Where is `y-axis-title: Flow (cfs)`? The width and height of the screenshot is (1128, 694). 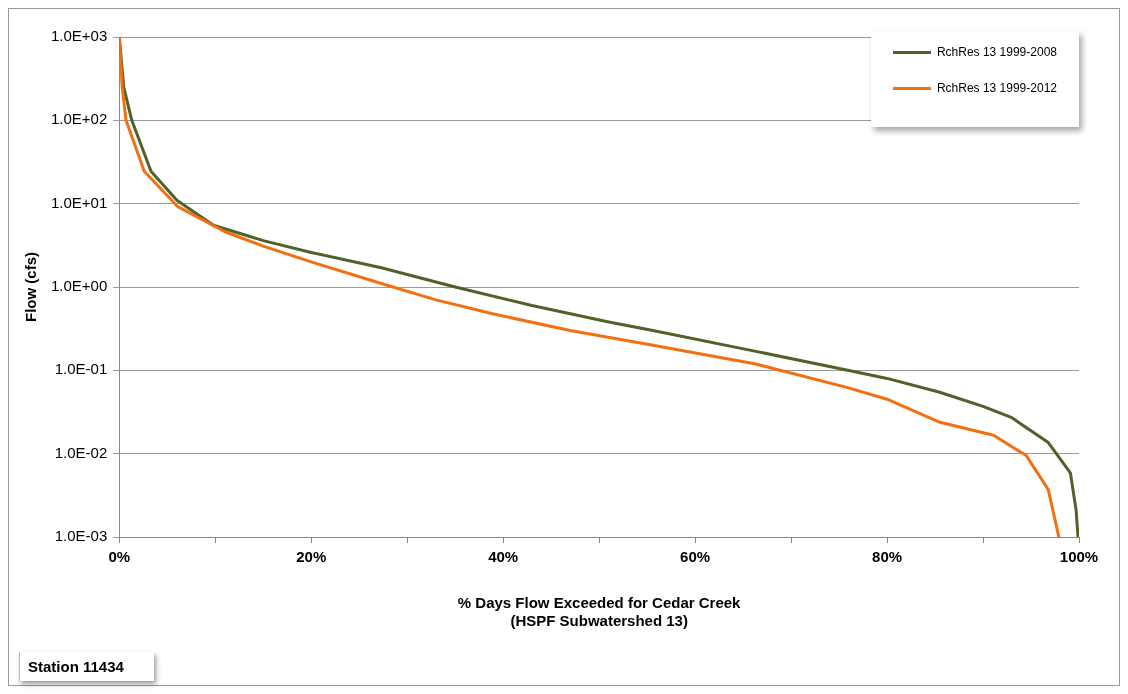 y-axis-title: Flow (cfs) is located at coordinates (31, 287).